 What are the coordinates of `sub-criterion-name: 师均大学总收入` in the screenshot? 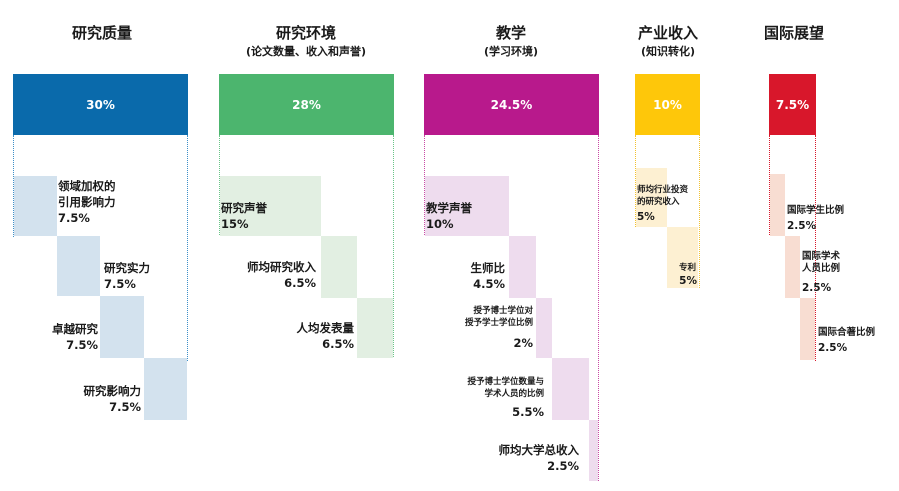 It's located at (539, 450).